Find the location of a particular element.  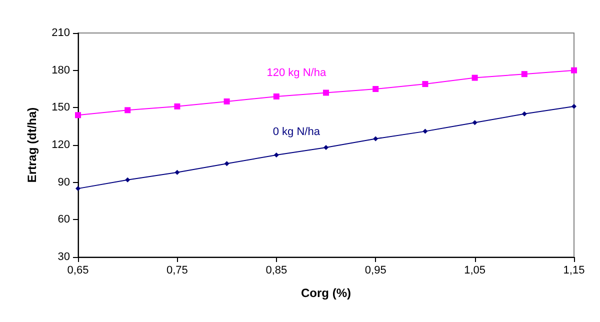

x-axis-title: Corg (%) is located at coordinates (326, 293).